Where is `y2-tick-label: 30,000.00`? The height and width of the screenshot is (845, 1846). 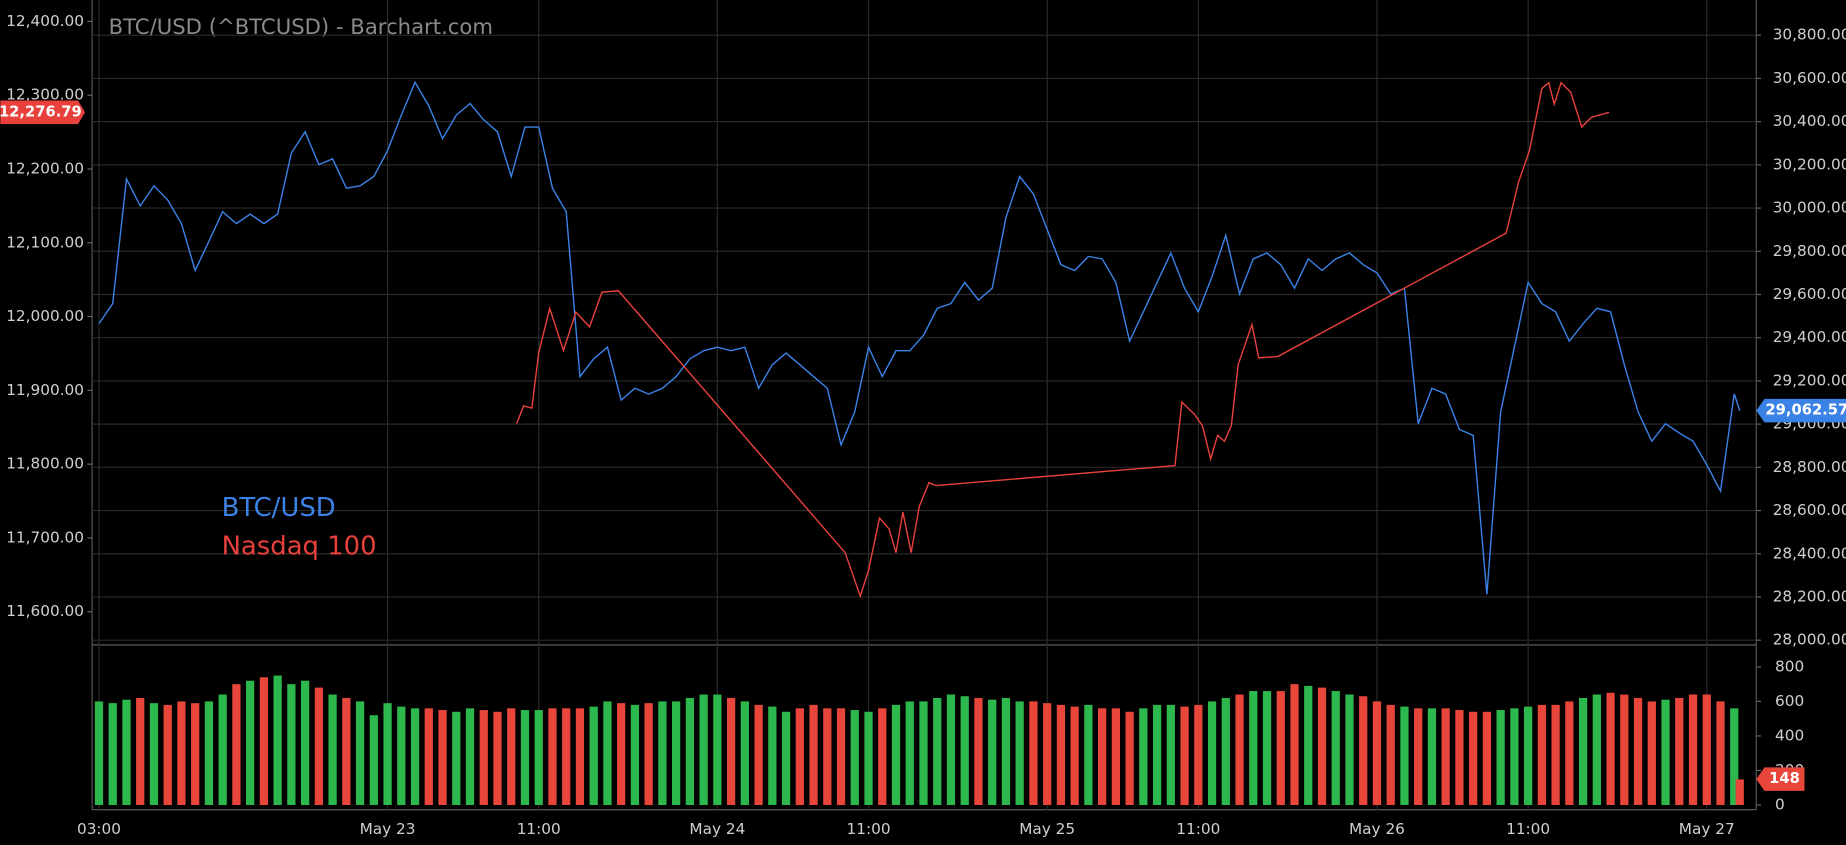
y2-tick-label: 30,000.00 is located at coordinates (1809, 208).